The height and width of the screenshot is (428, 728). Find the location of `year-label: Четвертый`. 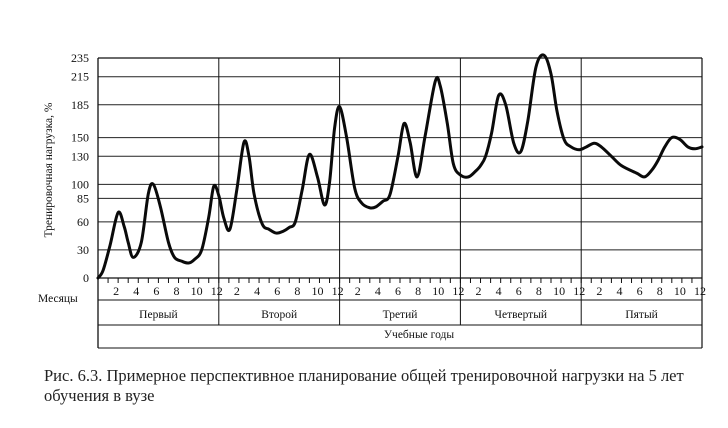

year-label: Четвертый is located at coordinates (521, 315).